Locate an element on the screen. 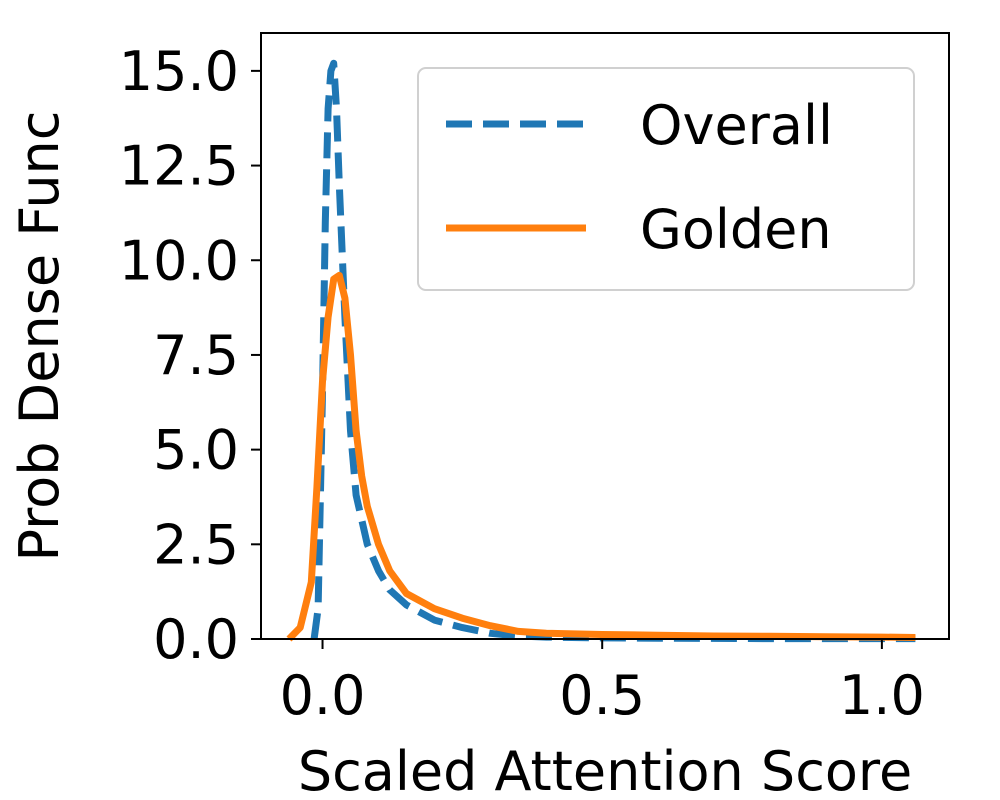  legend: Overall Golden is located at coordinates (666, 179).